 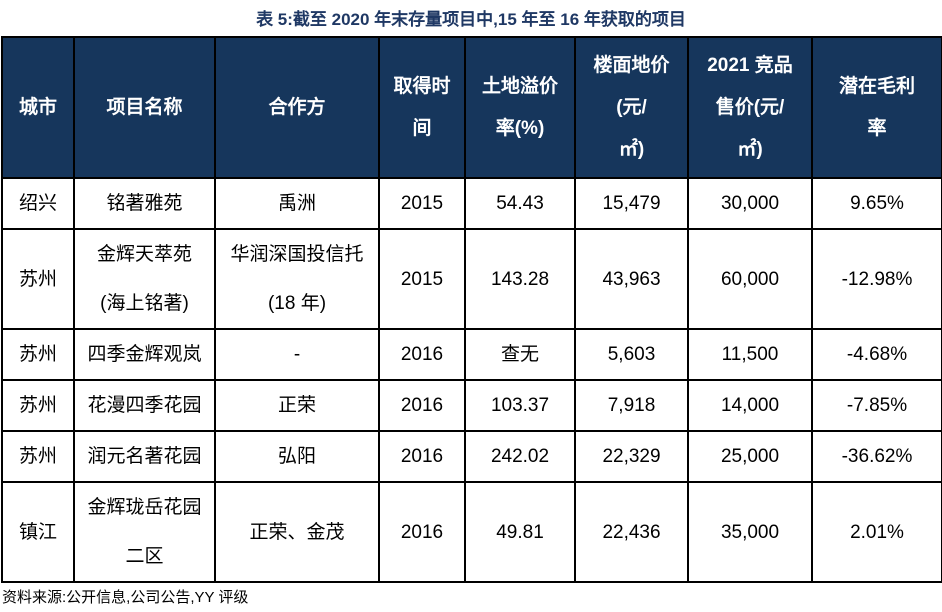 I want to click on header-acquired-time: 取得时 间, so click(x=422, y=107).